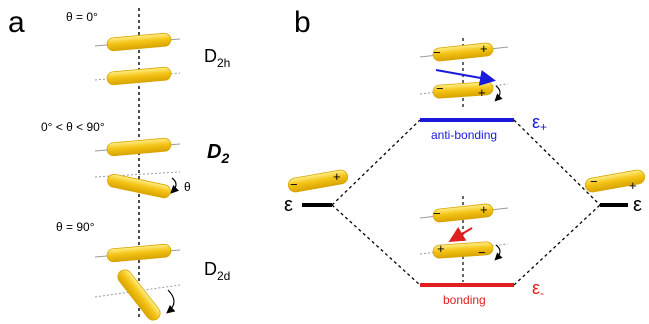  I want to click on bonding-label: bonding, so click(464, 300).